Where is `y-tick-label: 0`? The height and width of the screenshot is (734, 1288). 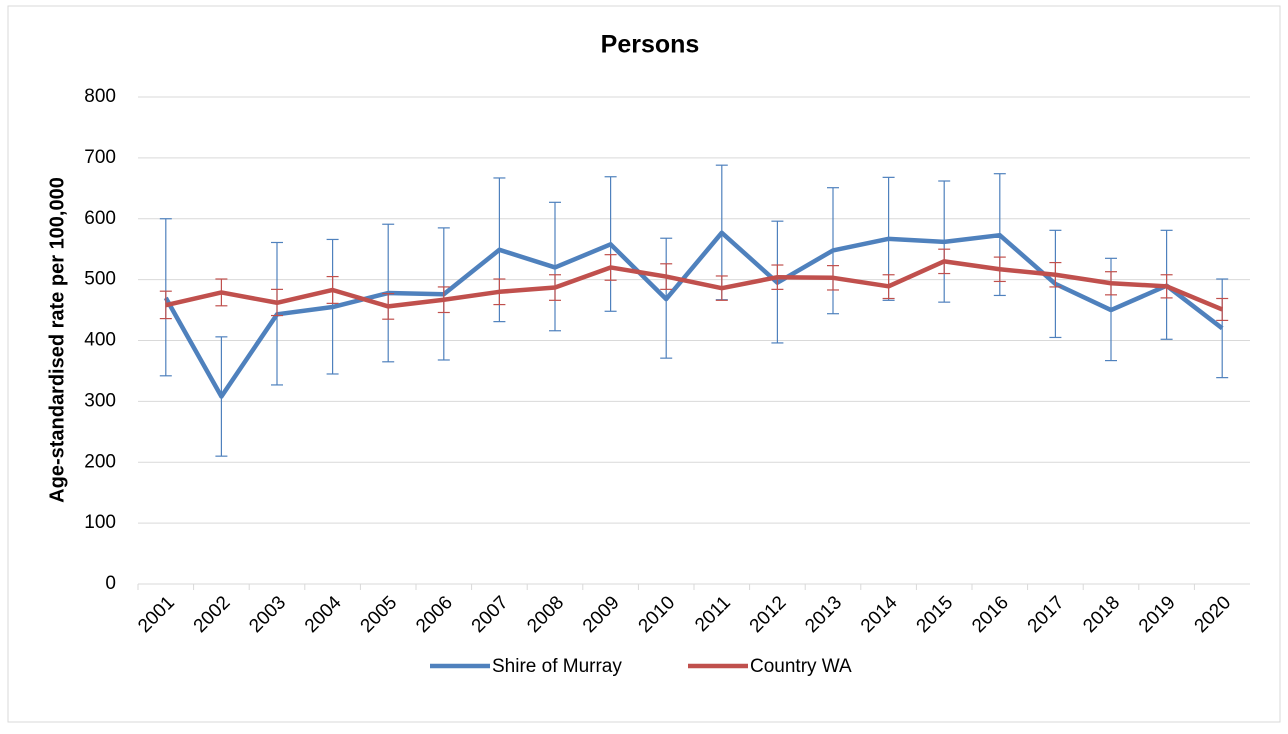 y-tick-label: 0 is located at coordinates (110, 583).